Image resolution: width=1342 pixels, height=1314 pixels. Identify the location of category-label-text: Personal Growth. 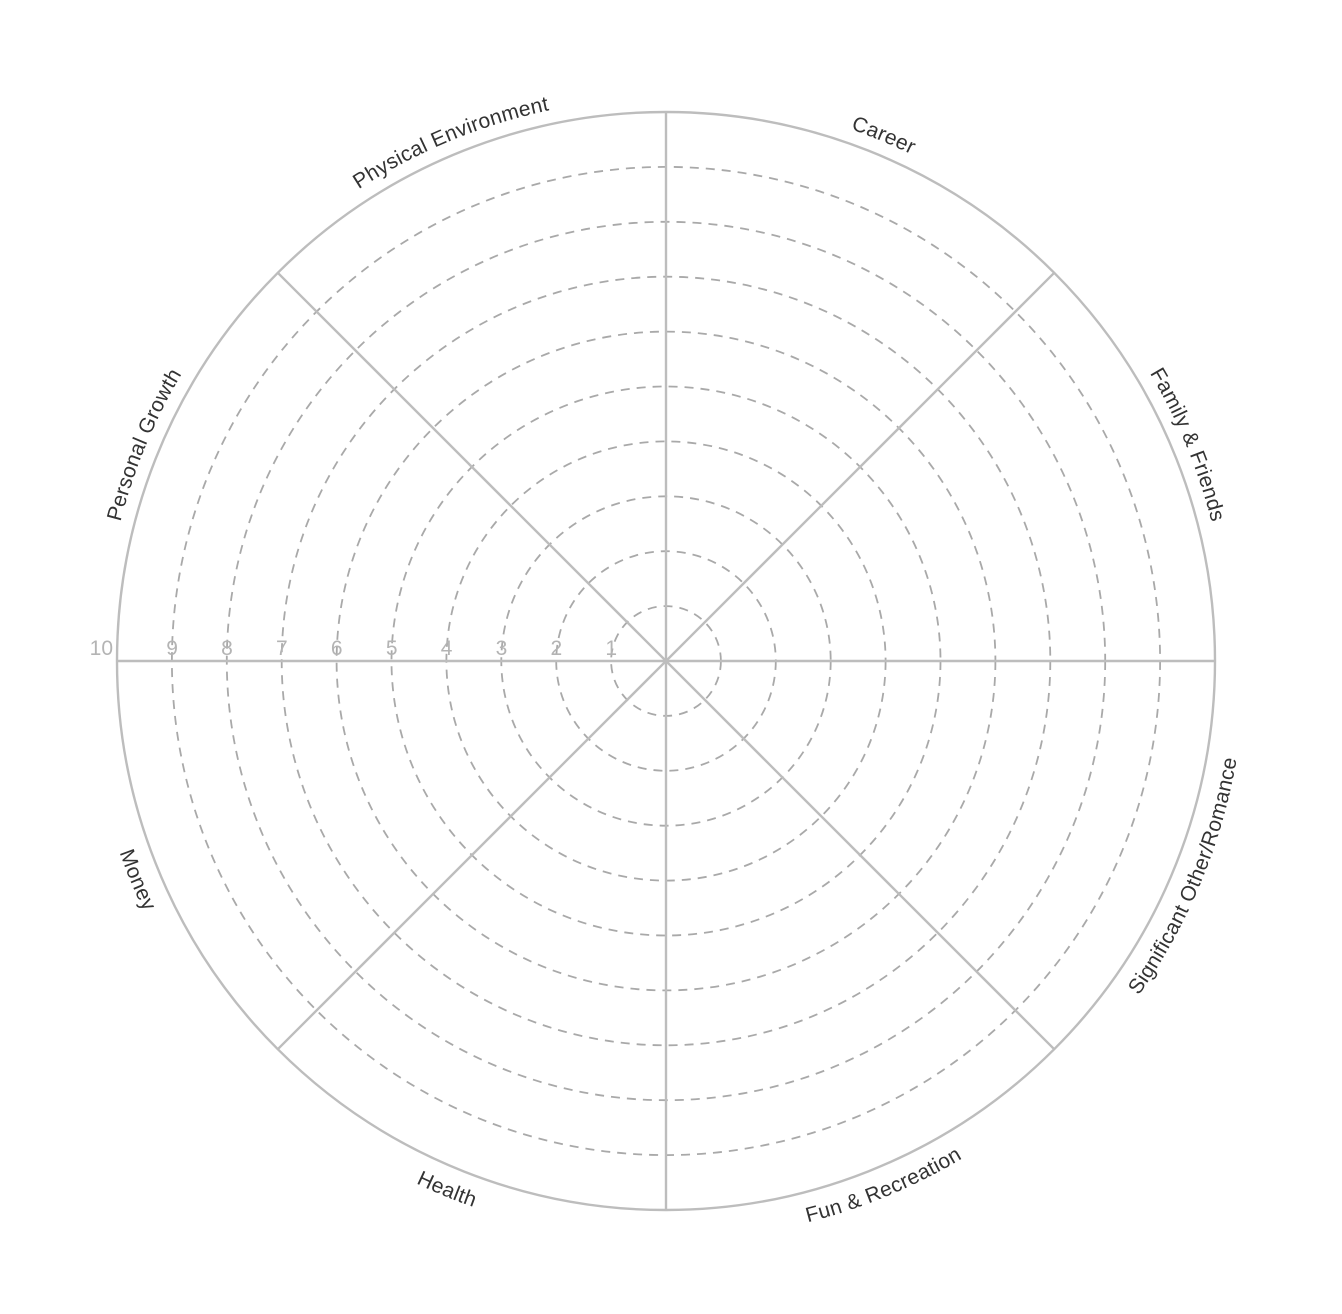
(144, 444).